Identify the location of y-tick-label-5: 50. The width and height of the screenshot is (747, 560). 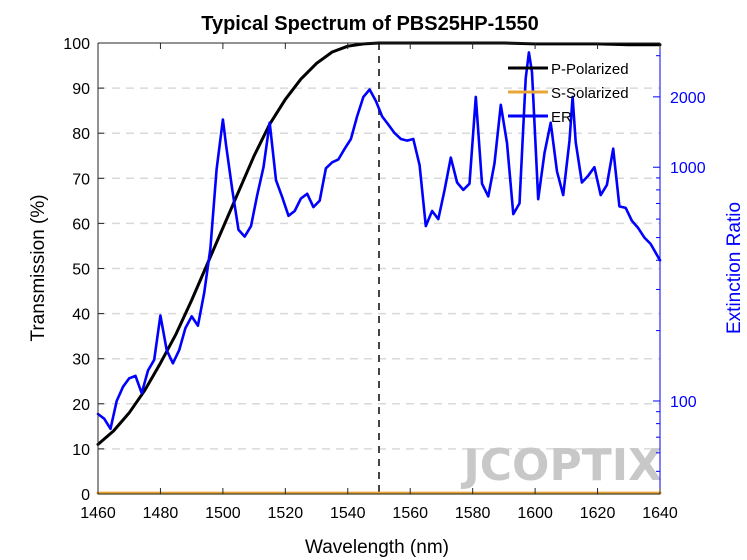
(81, 270).